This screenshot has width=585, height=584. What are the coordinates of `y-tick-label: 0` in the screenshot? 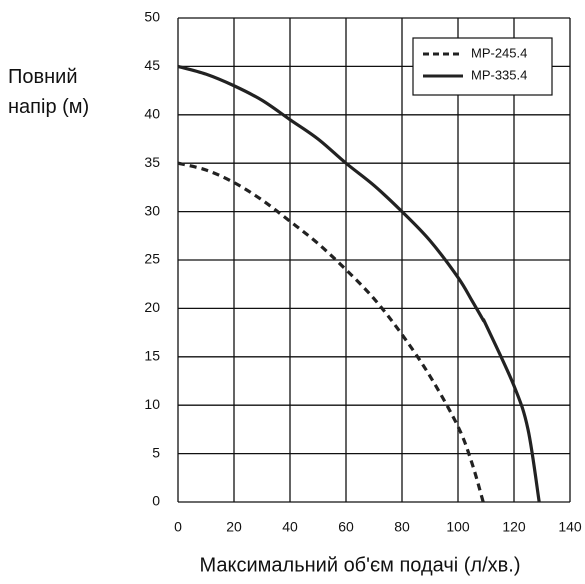 It's located at (156, 501).